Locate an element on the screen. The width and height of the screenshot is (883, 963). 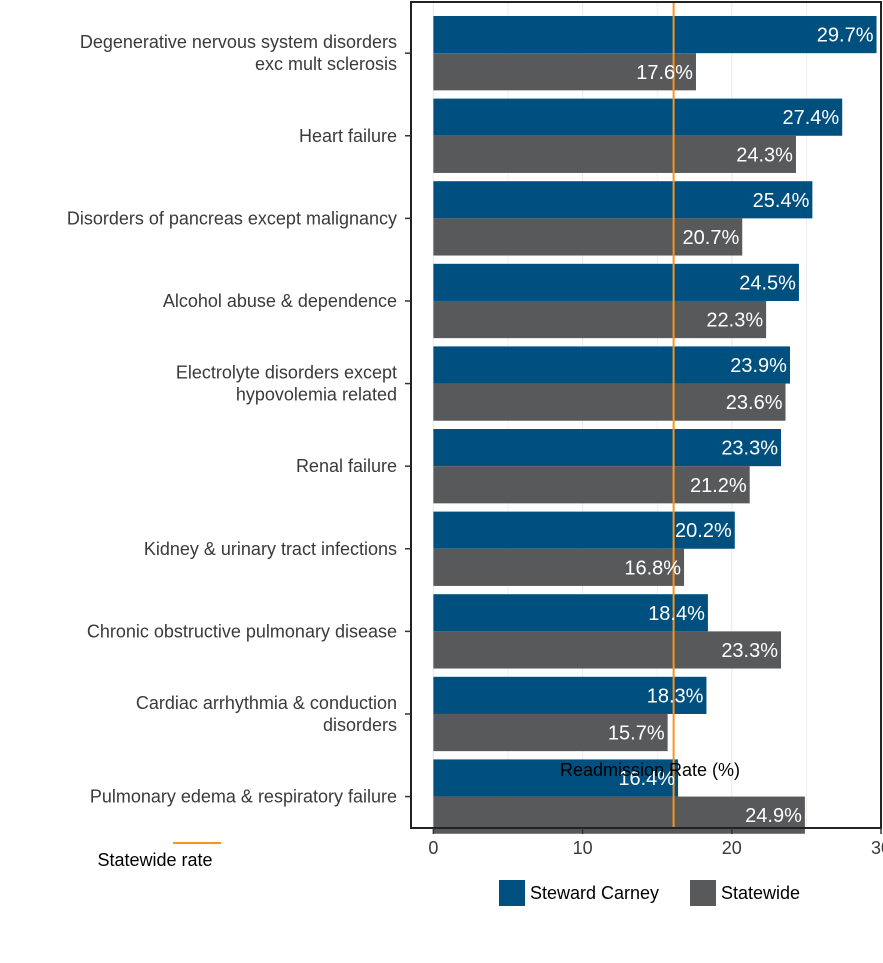
bar-label-statewide: 15.7% is located at coordinates (636, 734).